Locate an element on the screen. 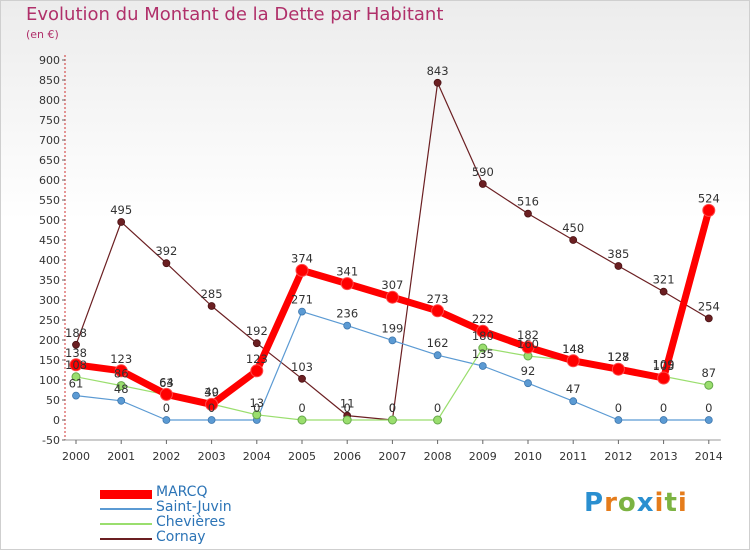  data-label-saint-juvin: 135 is located at coordinates (483, 354).